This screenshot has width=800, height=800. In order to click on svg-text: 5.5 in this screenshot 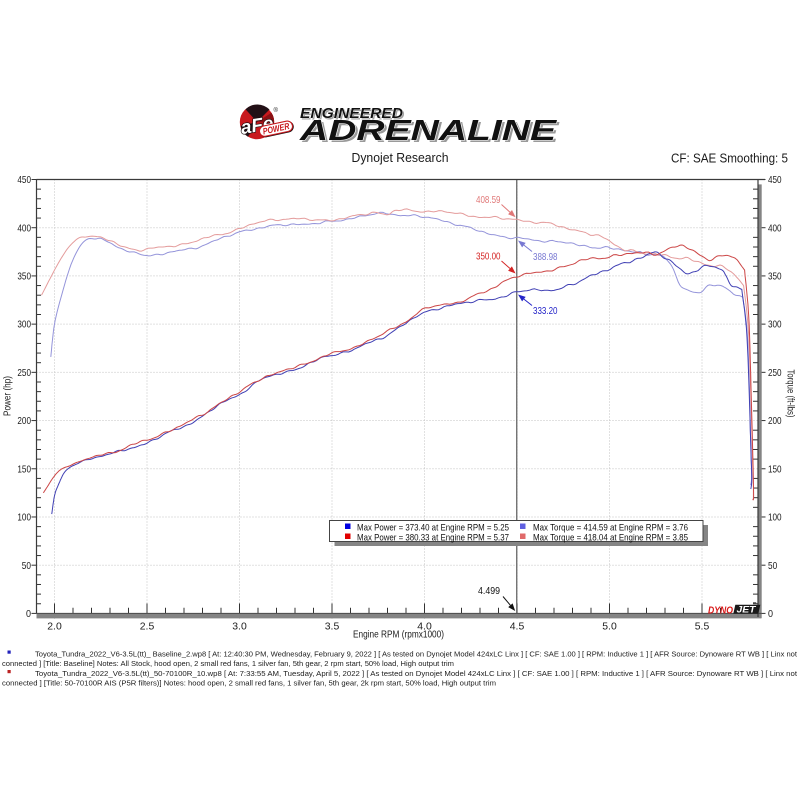, I will do `click(702, 627)`.